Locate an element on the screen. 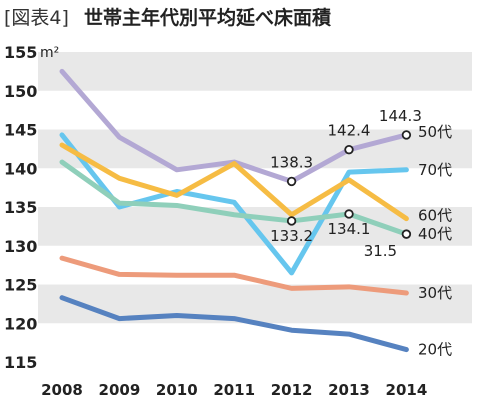 Image resolution: width=482 pixels, height=415 pixels. y-tick-label: 120 is located at coordinates (20, 323).